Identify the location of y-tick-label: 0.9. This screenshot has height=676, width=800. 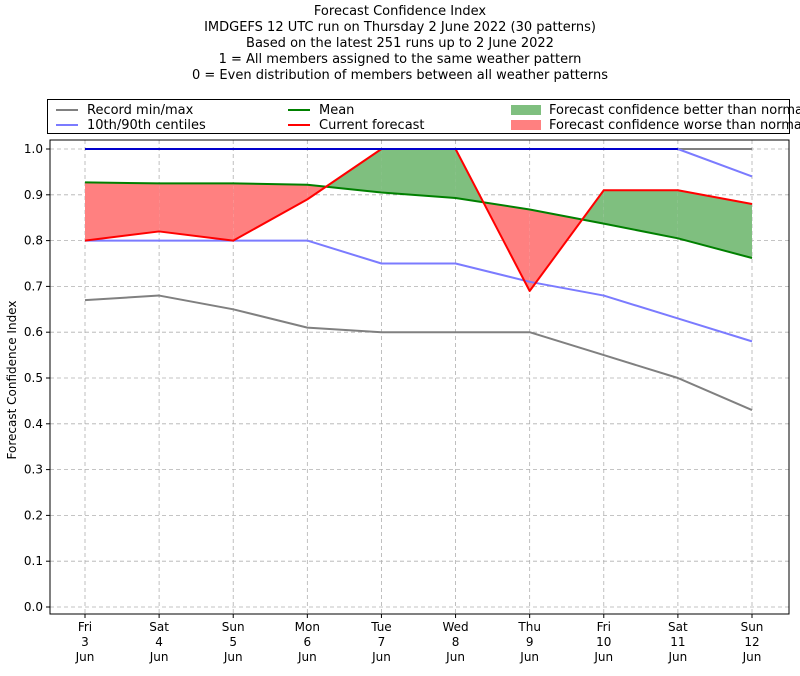
(33, 195).